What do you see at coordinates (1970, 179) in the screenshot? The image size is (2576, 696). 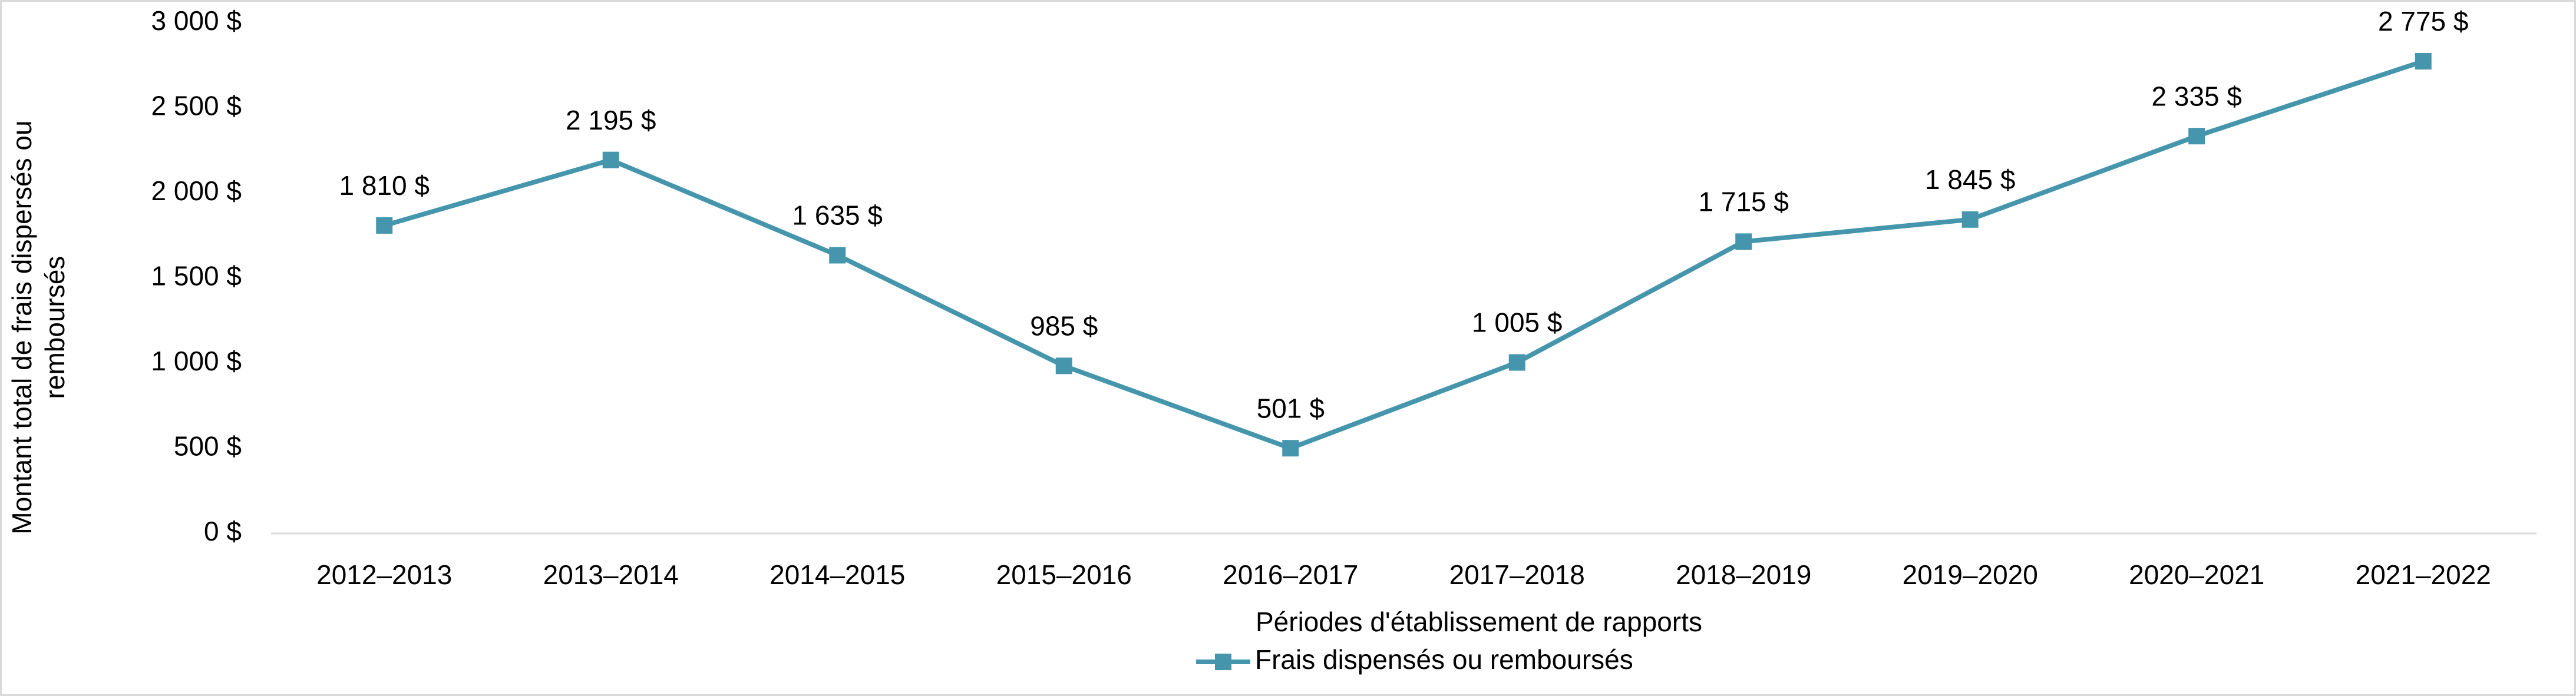 I see `data-label: 1 845 $` at bounding box center [1970, 179].